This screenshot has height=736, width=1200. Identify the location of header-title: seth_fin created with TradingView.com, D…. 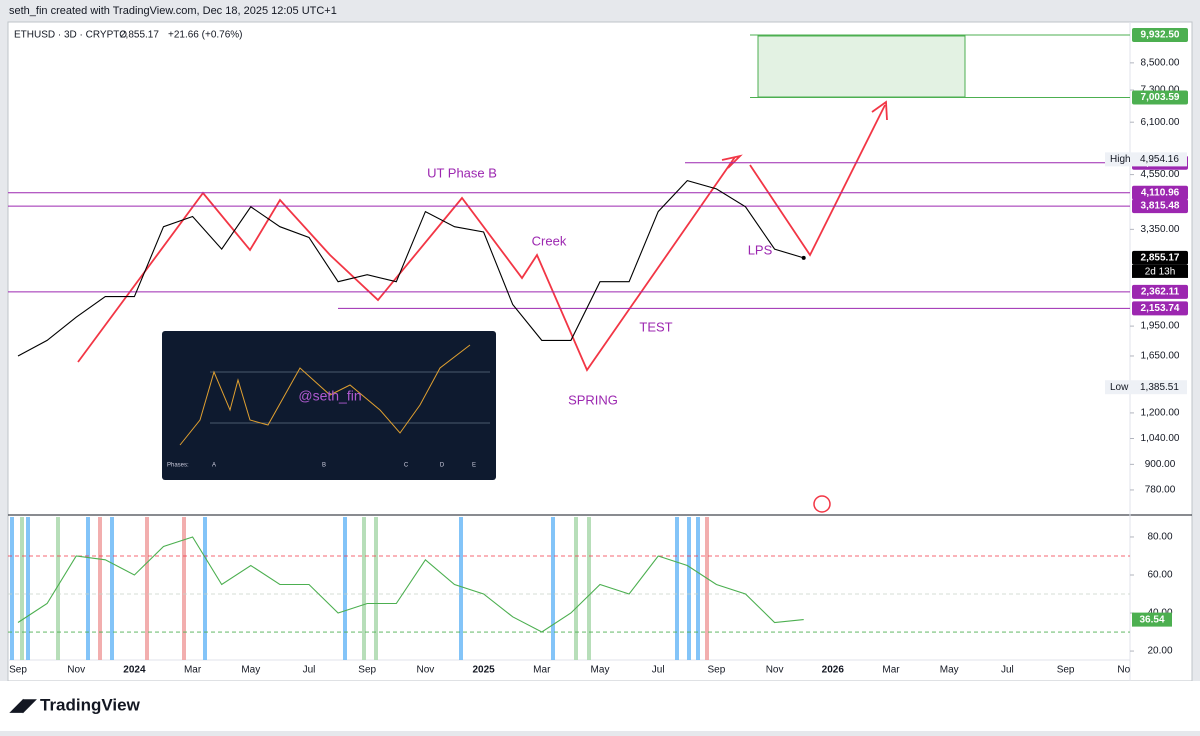
(173, 11).